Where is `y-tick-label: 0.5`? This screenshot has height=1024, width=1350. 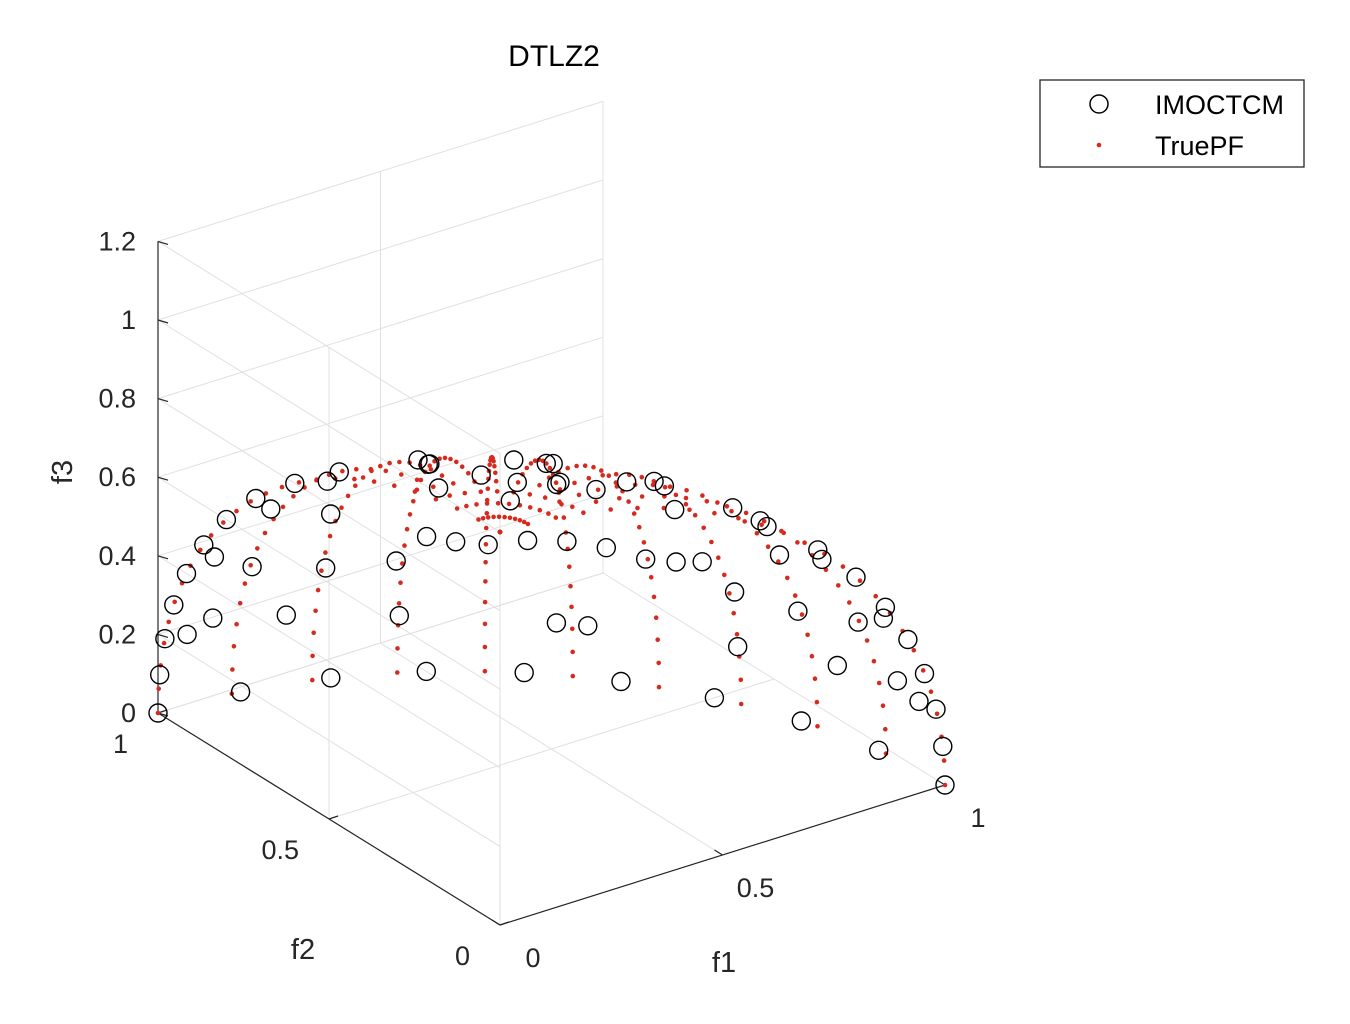 y-tick-label: 0.5 is located at coordinates (280, 850).